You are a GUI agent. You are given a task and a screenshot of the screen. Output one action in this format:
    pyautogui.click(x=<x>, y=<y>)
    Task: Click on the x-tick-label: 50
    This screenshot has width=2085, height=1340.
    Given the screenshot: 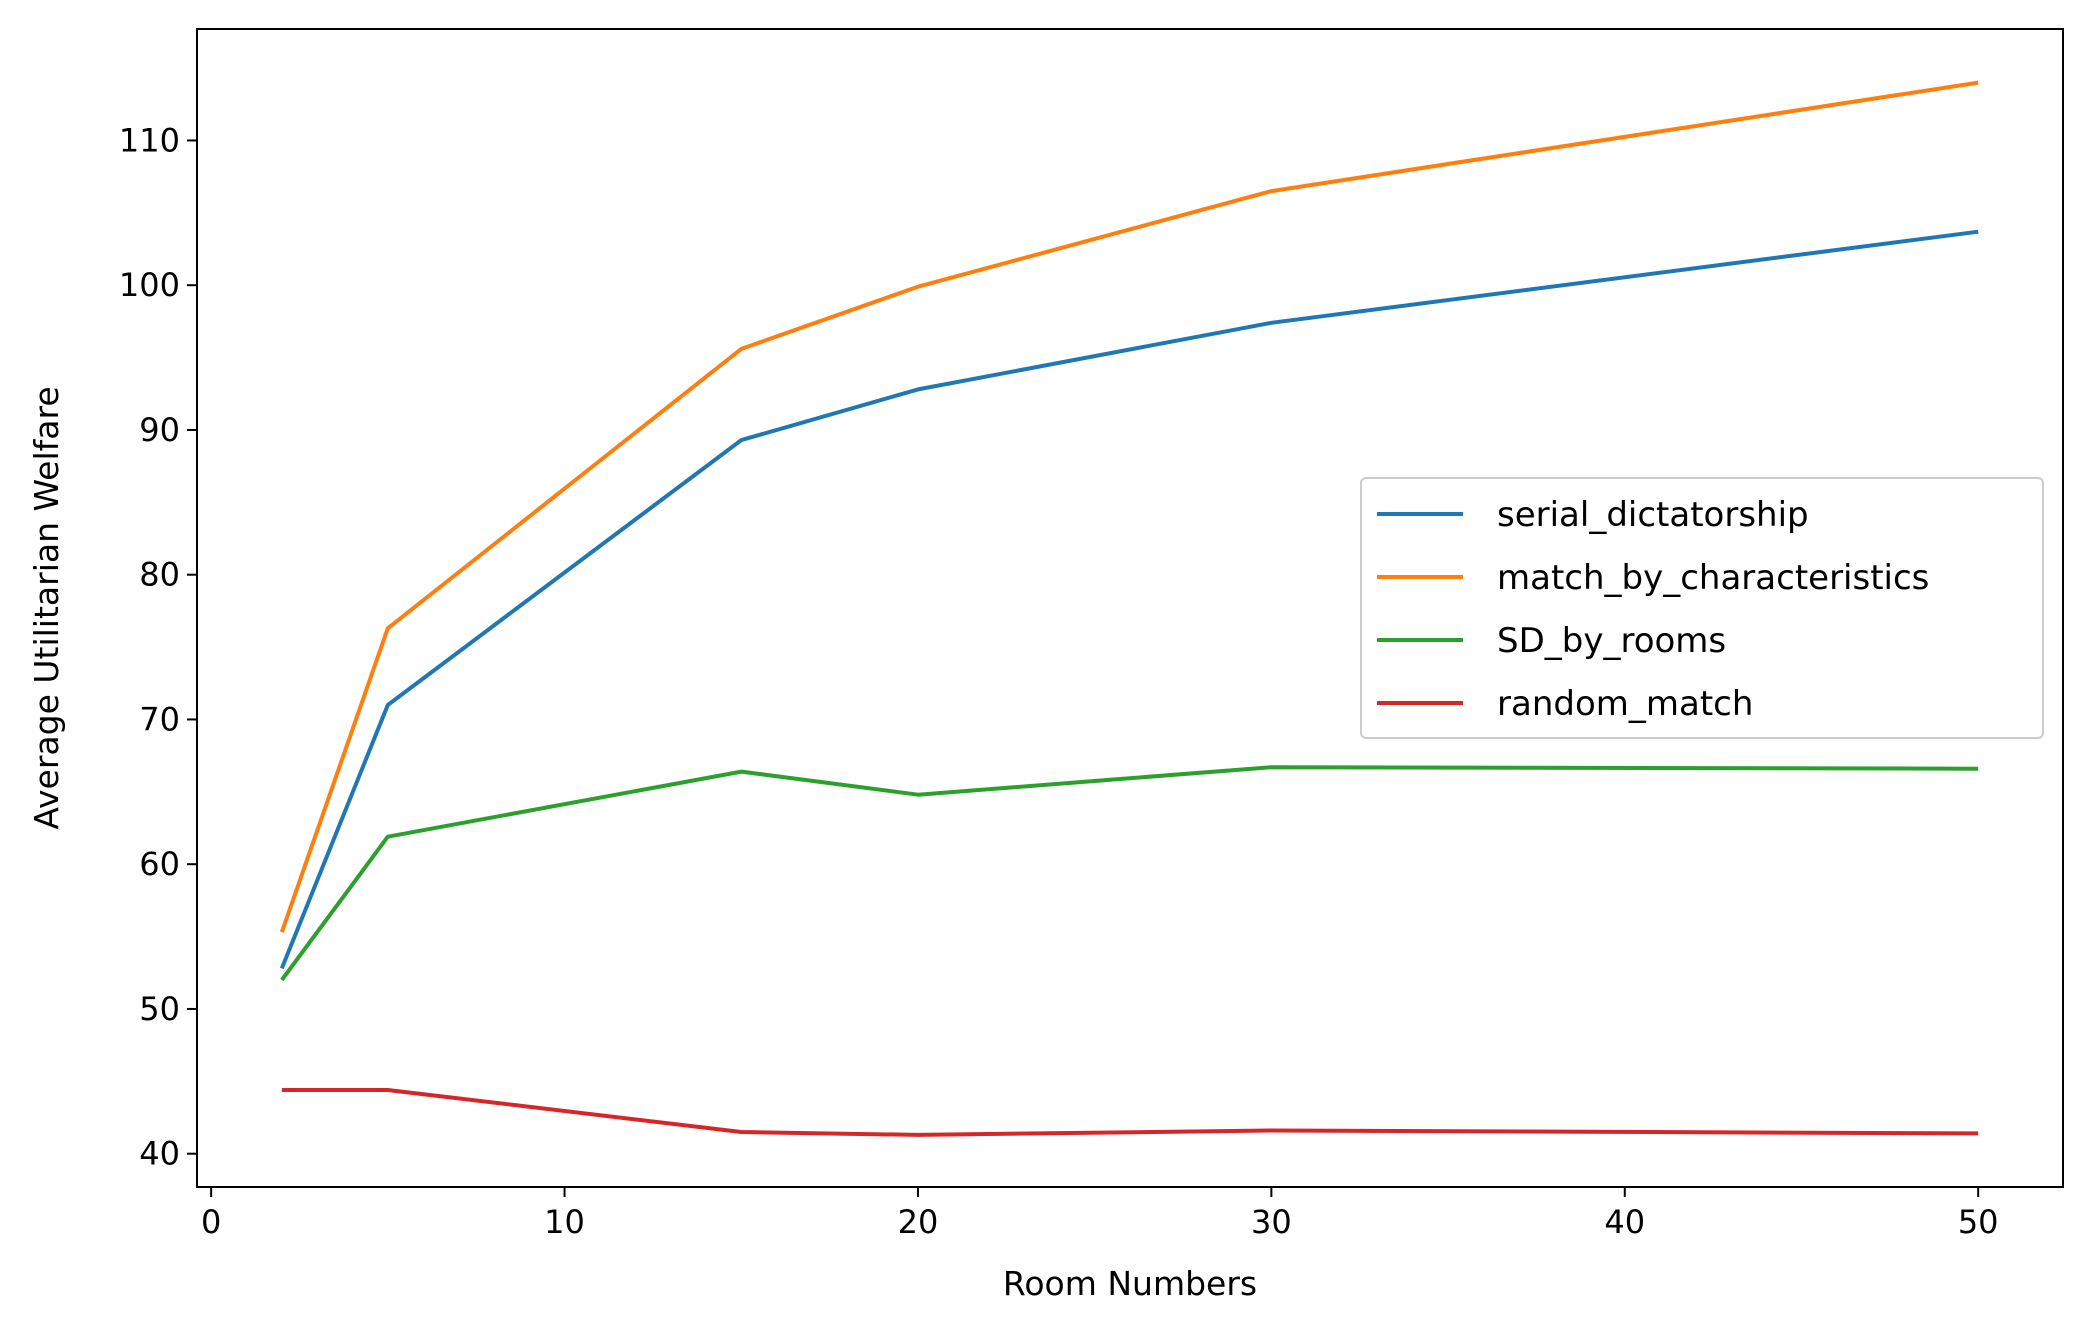 What is the action you would take?
    pyautogui.click(x=1978, y=1222)
    